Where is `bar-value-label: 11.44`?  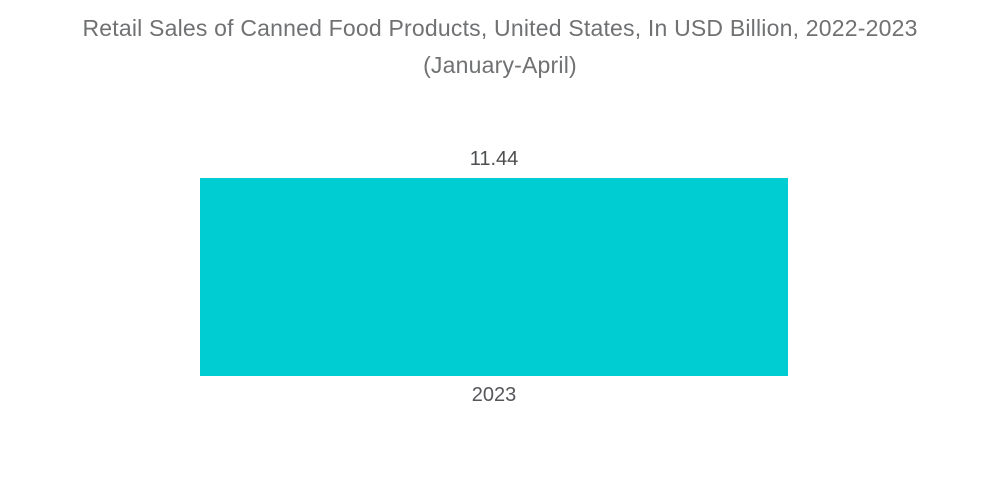 bar-value-label: 11.44 is located at coordinates (494, 158).